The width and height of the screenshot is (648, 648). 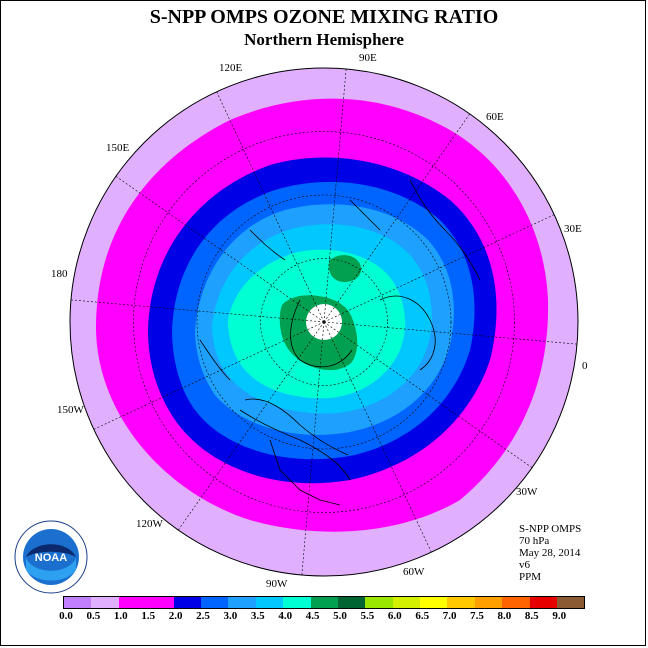 I want to click on noaa-logo: NOAA, so click(x=51, y=557).